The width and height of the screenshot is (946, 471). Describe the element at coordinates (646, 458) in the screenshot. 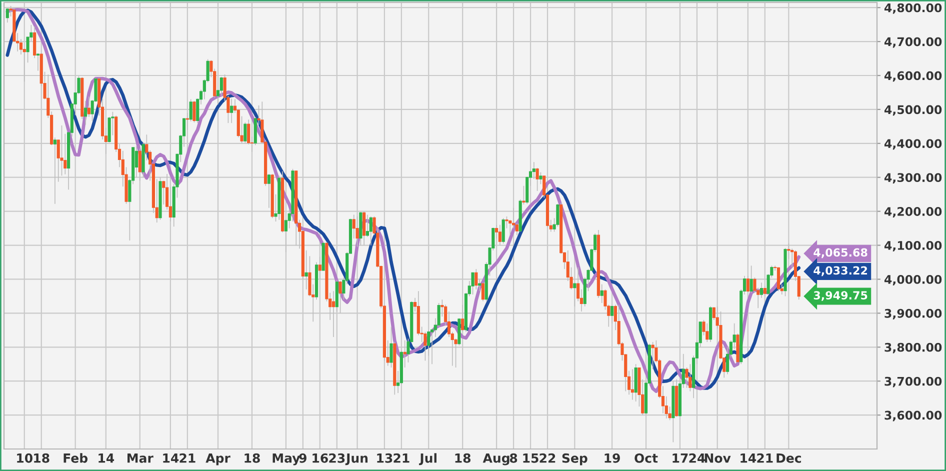

I see `x-tick-label: Oct` at that location.